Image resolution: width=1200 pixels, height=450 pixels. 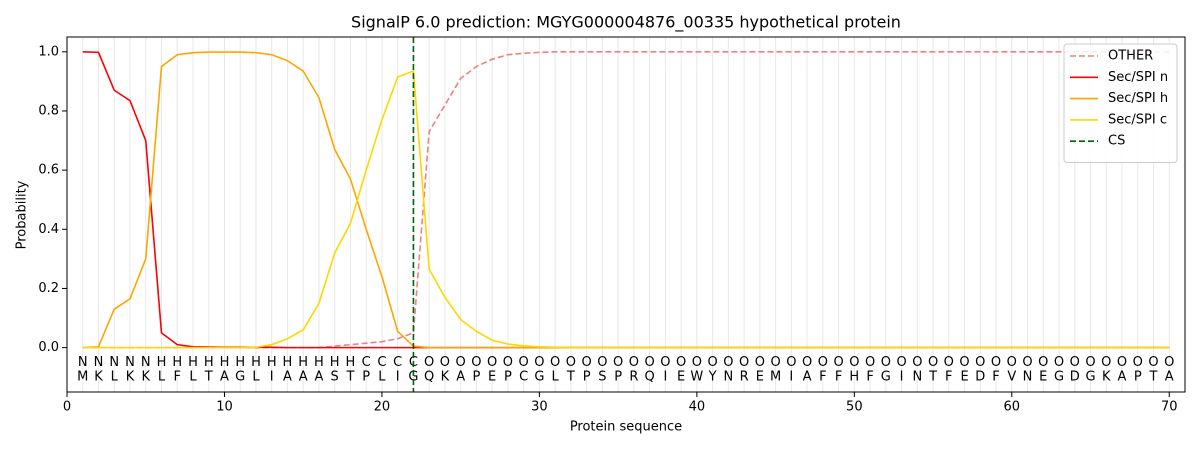 What do you see at coordinates (67, 407) in the screenshot?
I see `x-tick-label: 0` at bounding box center [67, 407].